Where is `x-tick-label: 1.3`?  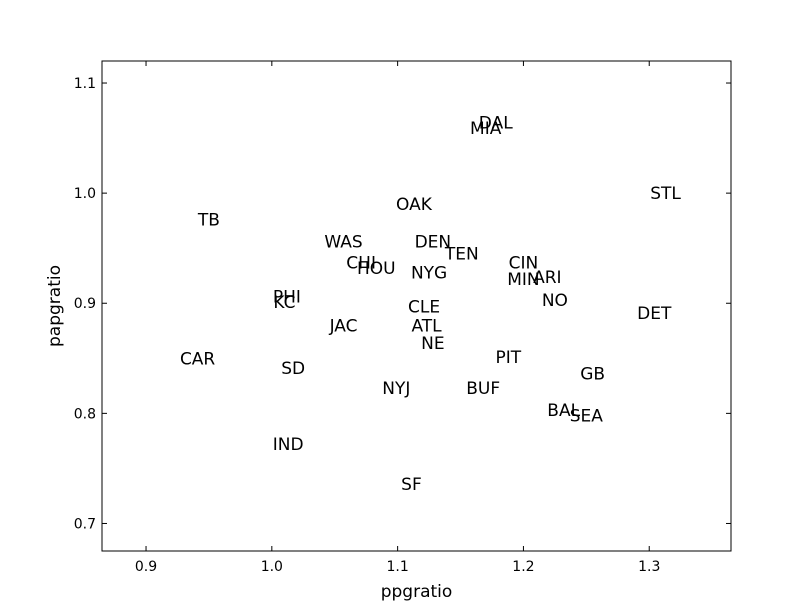
x-tick-label: 1.3 is located at coordinates (649, 567).